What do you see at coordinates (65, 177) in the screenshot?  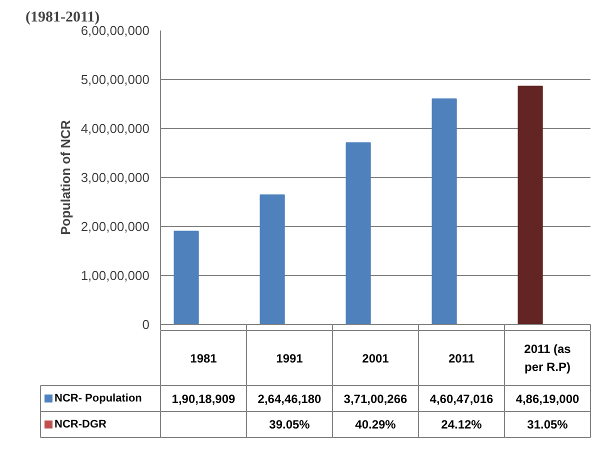 I see `y-axis-title: Population of NCR` at bounding box center [65, 177].